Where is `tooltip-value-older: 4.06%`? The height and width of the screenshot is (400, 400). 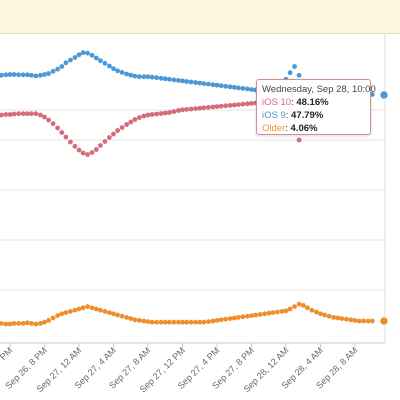
tooltip-value-older: 4.06% is located at coordinates (304, 128).